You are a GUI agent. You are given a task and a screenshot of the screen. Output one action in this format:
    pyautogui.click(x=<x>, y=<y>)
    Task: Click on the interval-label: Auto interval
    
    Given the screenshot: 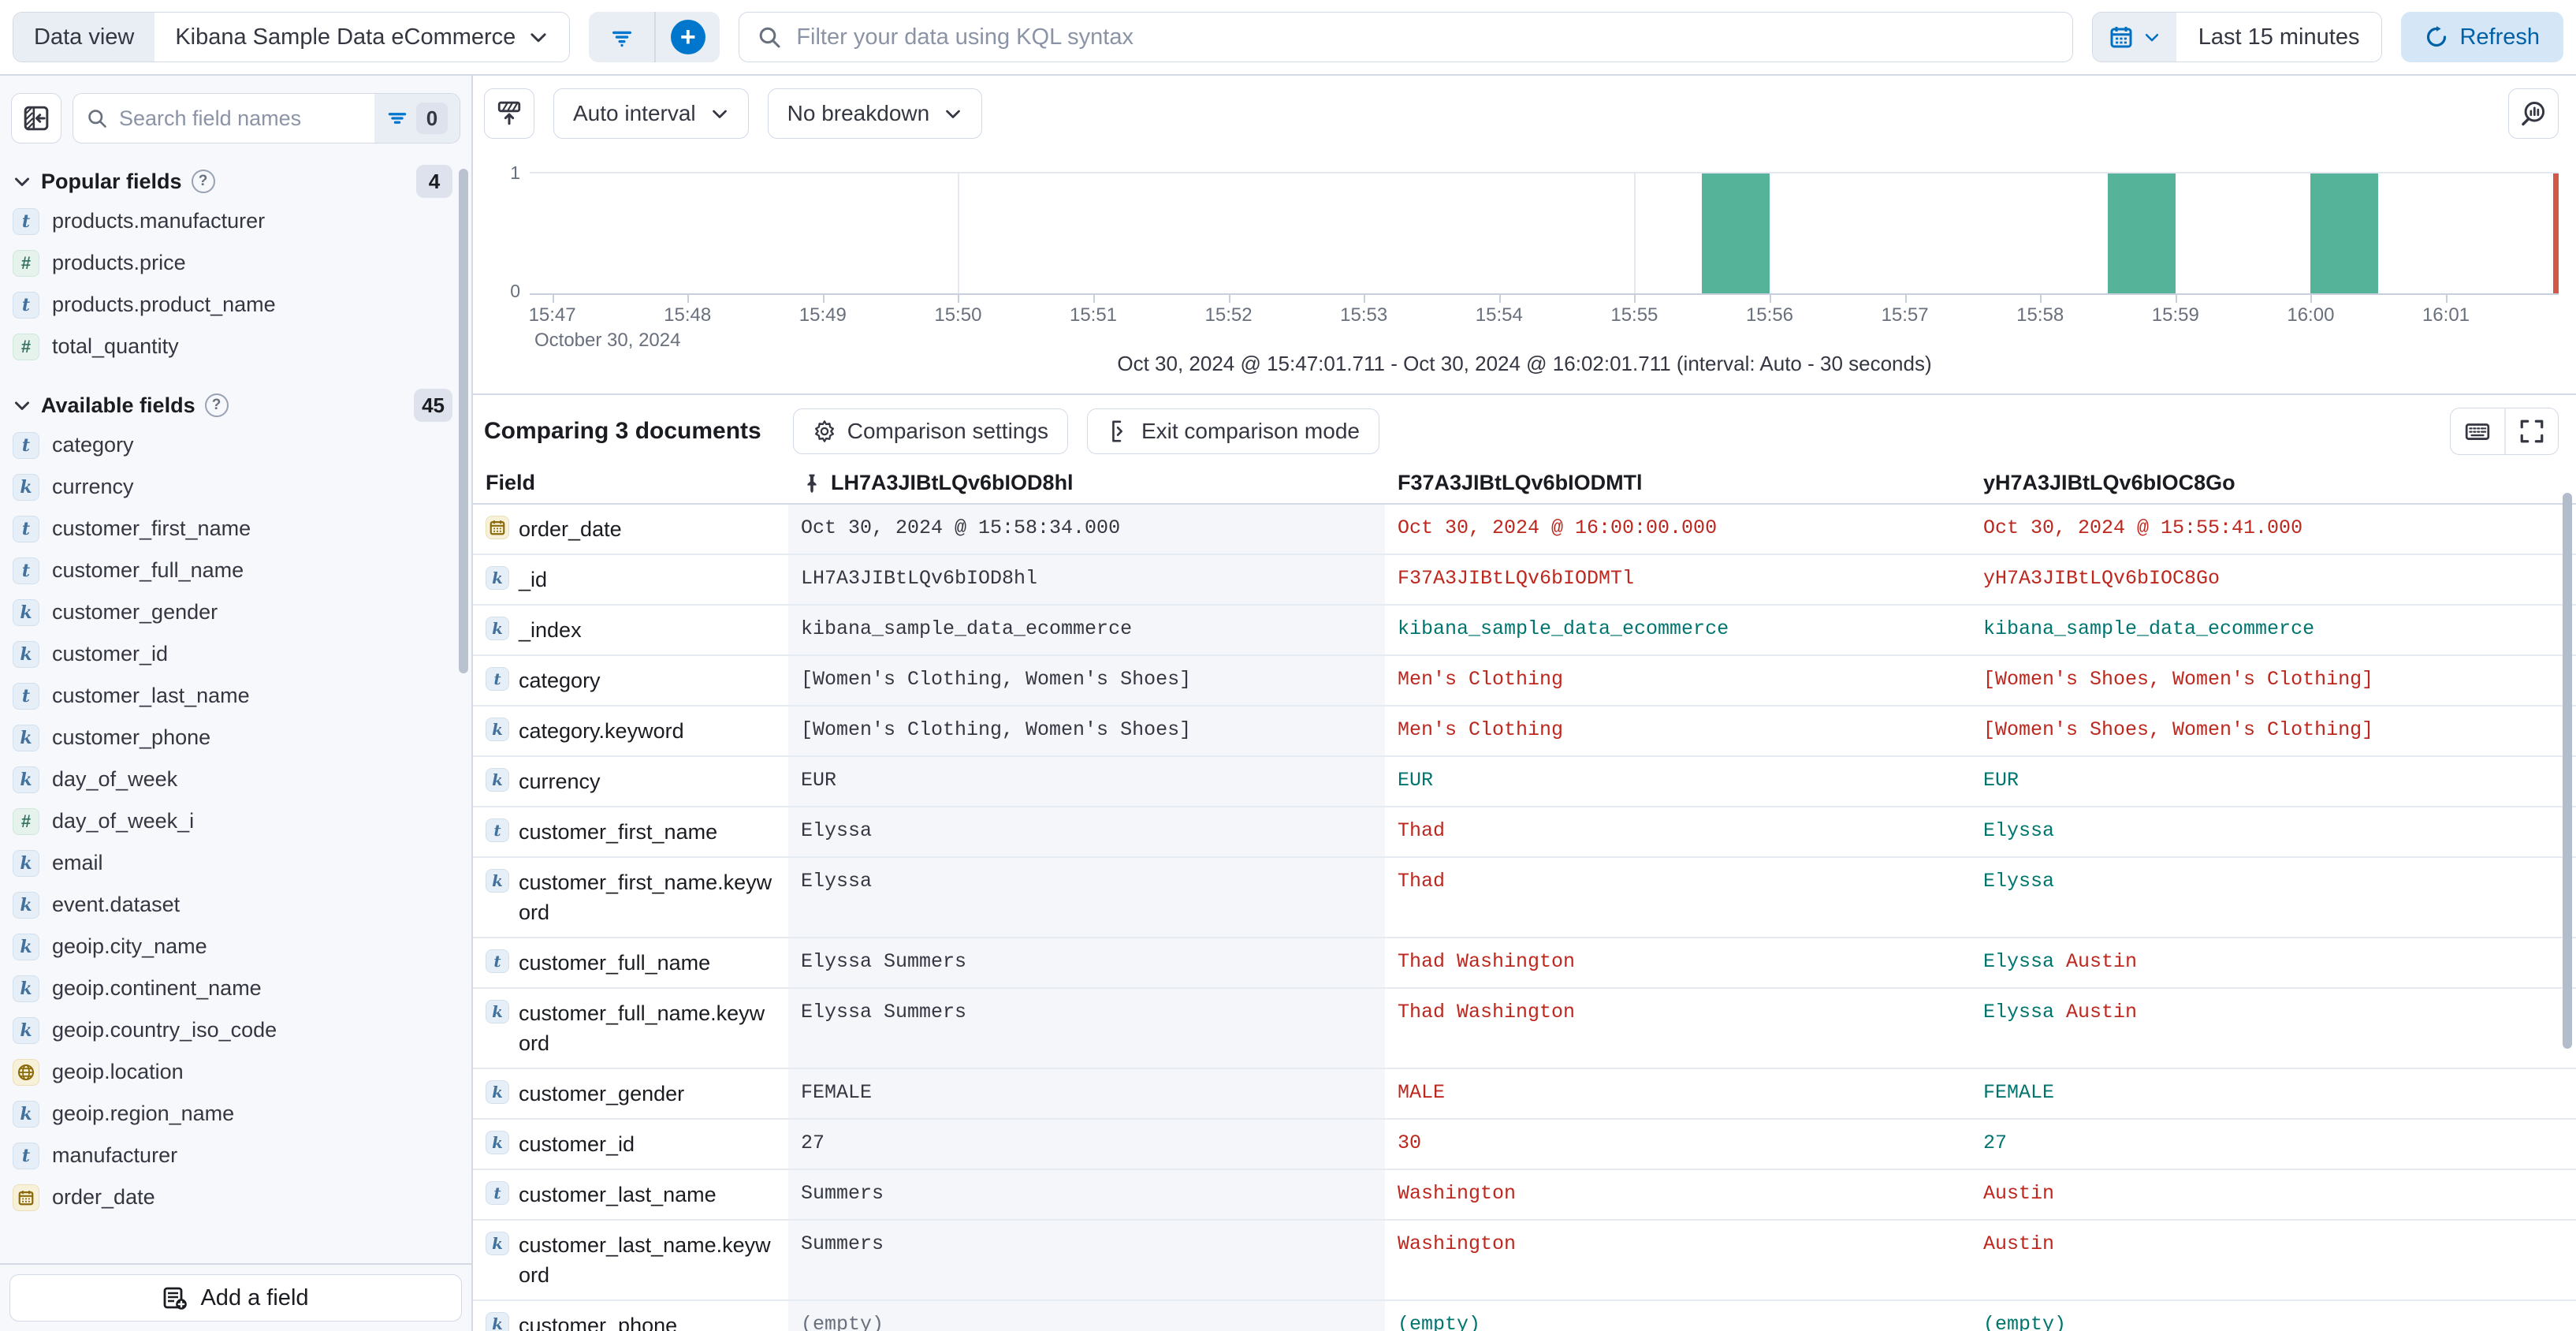 What is the action you would take?
    pyautogui.click(x=634, y=113)
    